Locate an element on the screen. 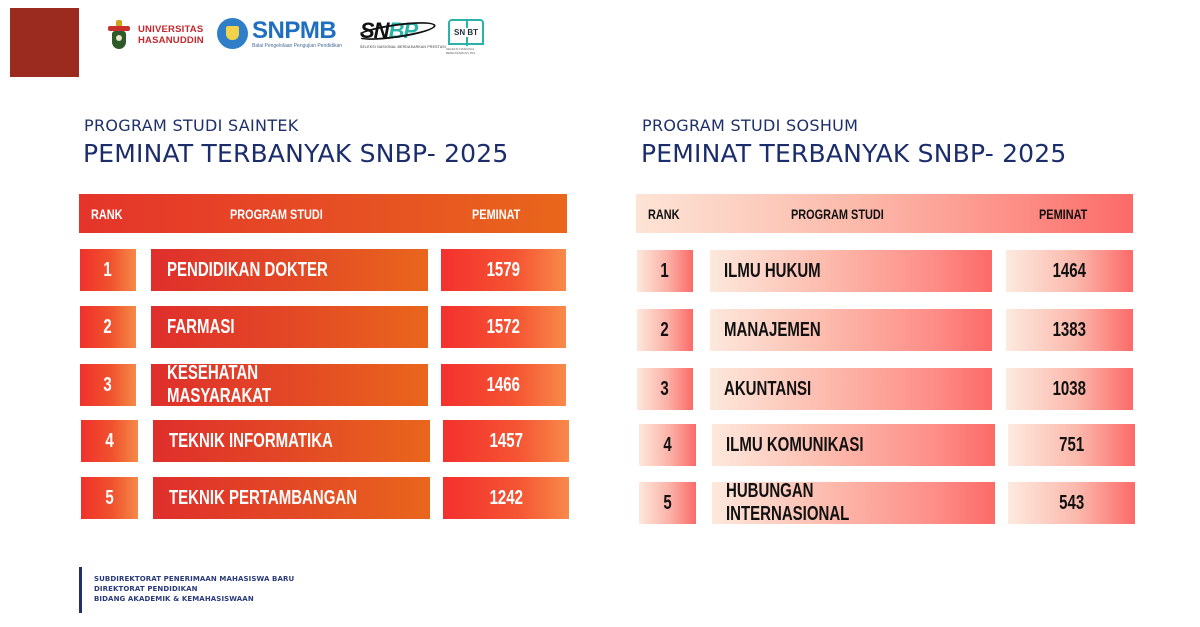 This screenshot has height=627, width=1200. saintek-table-header: RANK PROGRAM STUDI PEMINAT is located at coordinates (323, 213).